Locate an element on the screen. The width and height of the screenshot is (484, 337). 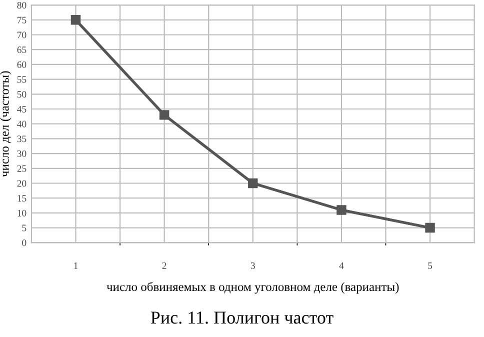
y-tick-label: 75 is located at coordinates (22, 20).